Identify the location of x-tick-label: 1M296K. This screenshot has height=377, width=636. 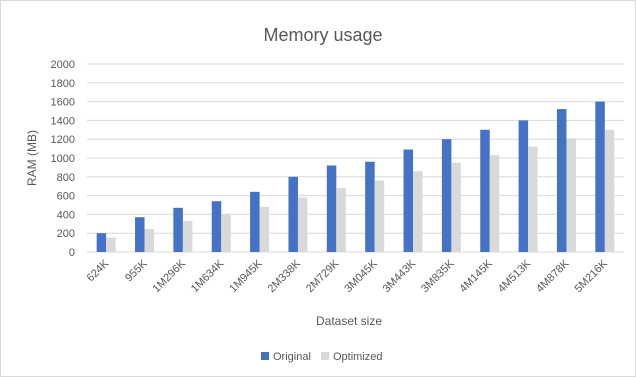
(170, 276).